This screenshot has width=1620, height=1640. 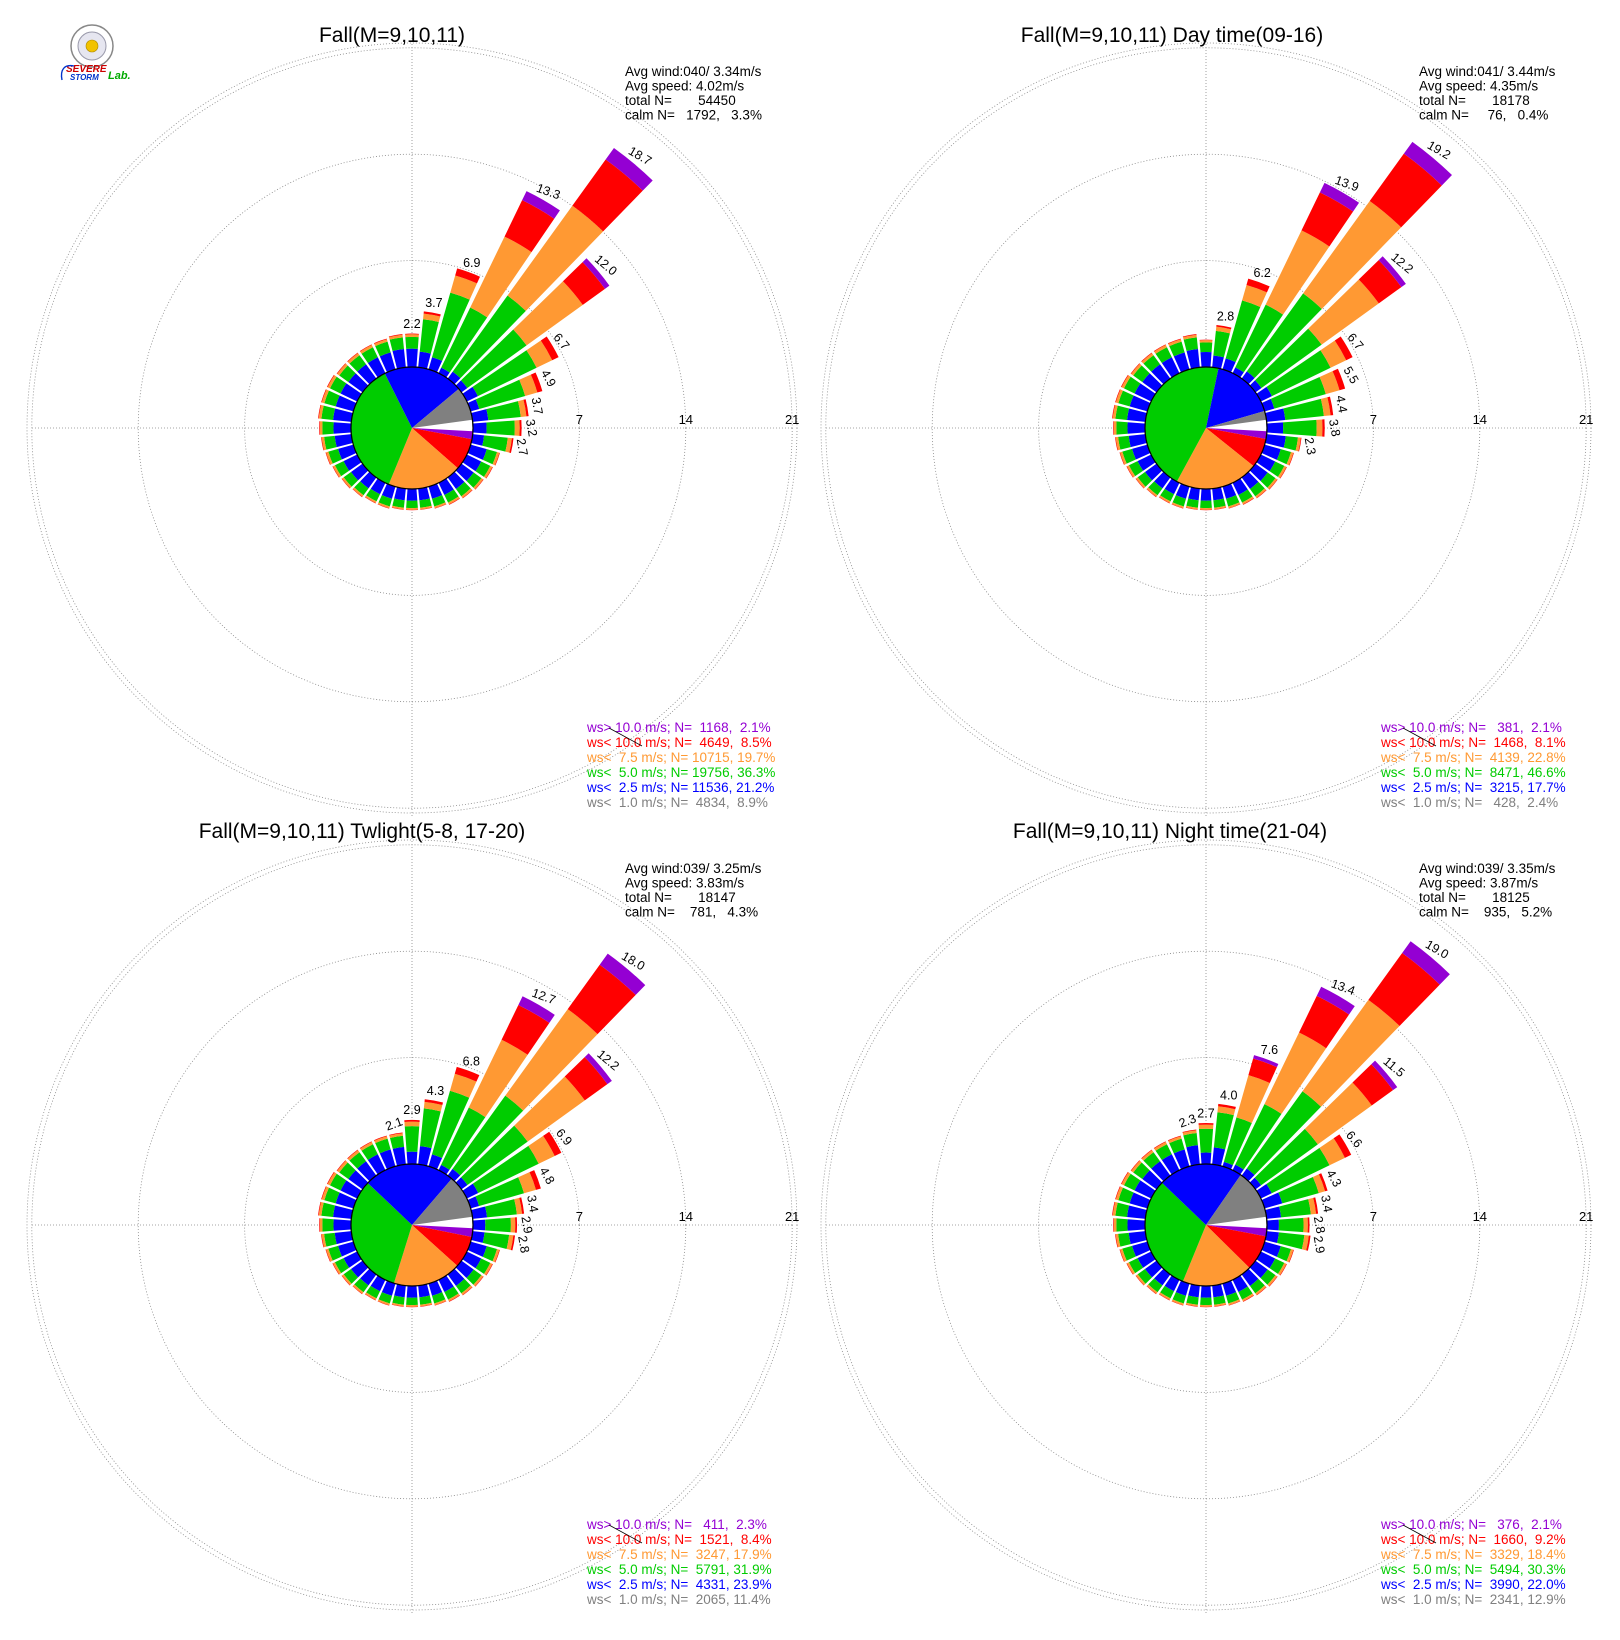 I want to click on bar-total-label: 6.8, so click(x=471, y=1061).